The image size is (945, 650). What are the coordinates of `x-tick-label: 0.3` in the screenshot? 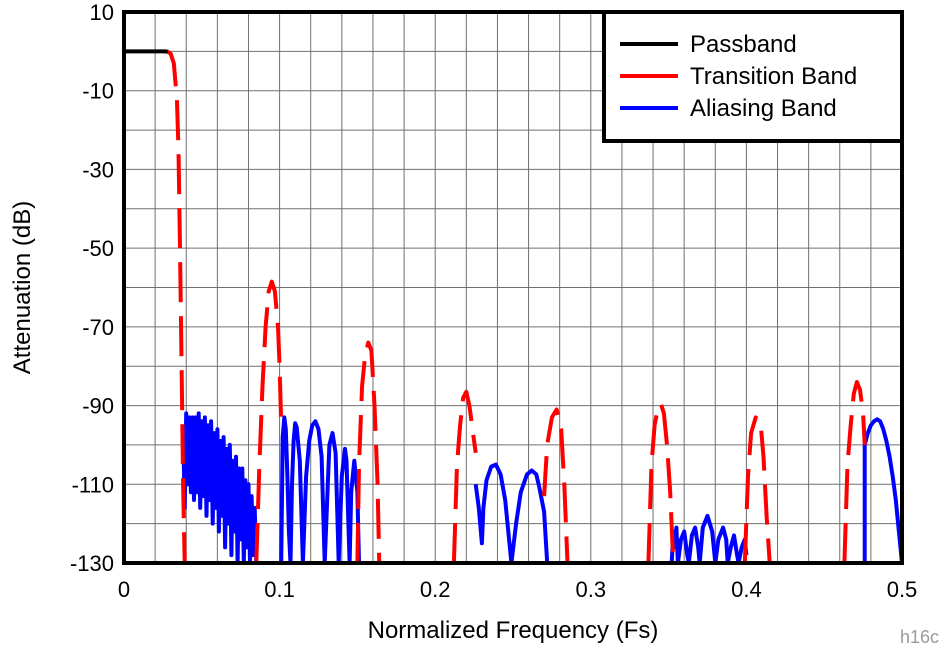 It's located at (591, 589).